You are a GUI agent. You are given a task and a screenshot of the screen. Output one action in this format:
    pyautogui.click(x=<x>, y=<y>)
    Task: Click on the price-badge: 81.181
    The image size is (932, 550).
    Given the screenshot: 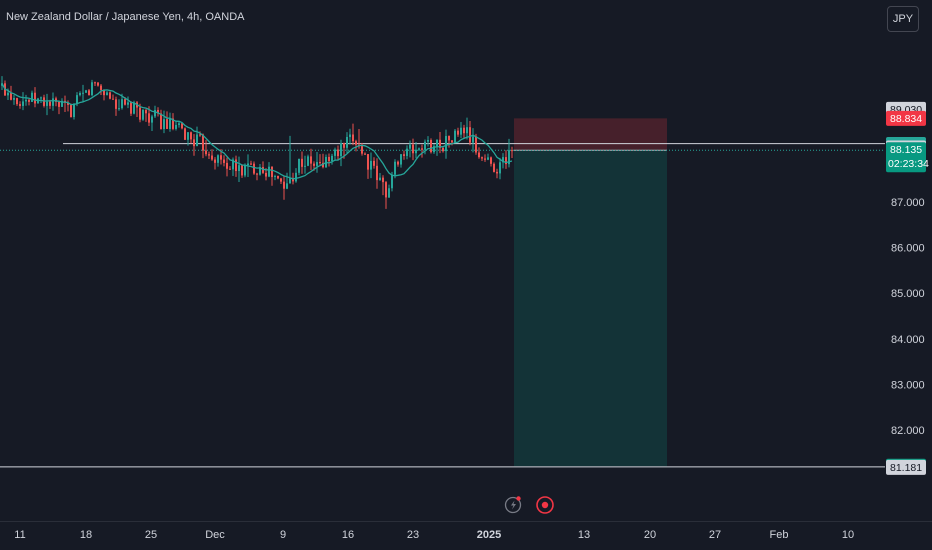 What is the action you would take?
    pyautogui.click(x=906, y=467)
    